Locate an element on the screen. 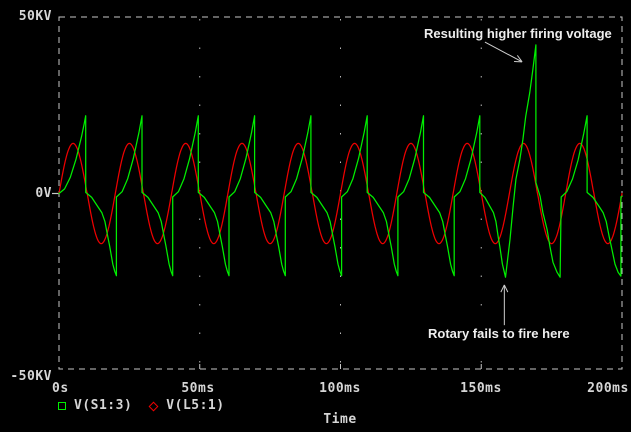 The image size is (631, 432). y-axis-label-50kv: 50KV is located at coordinates (35, 16).